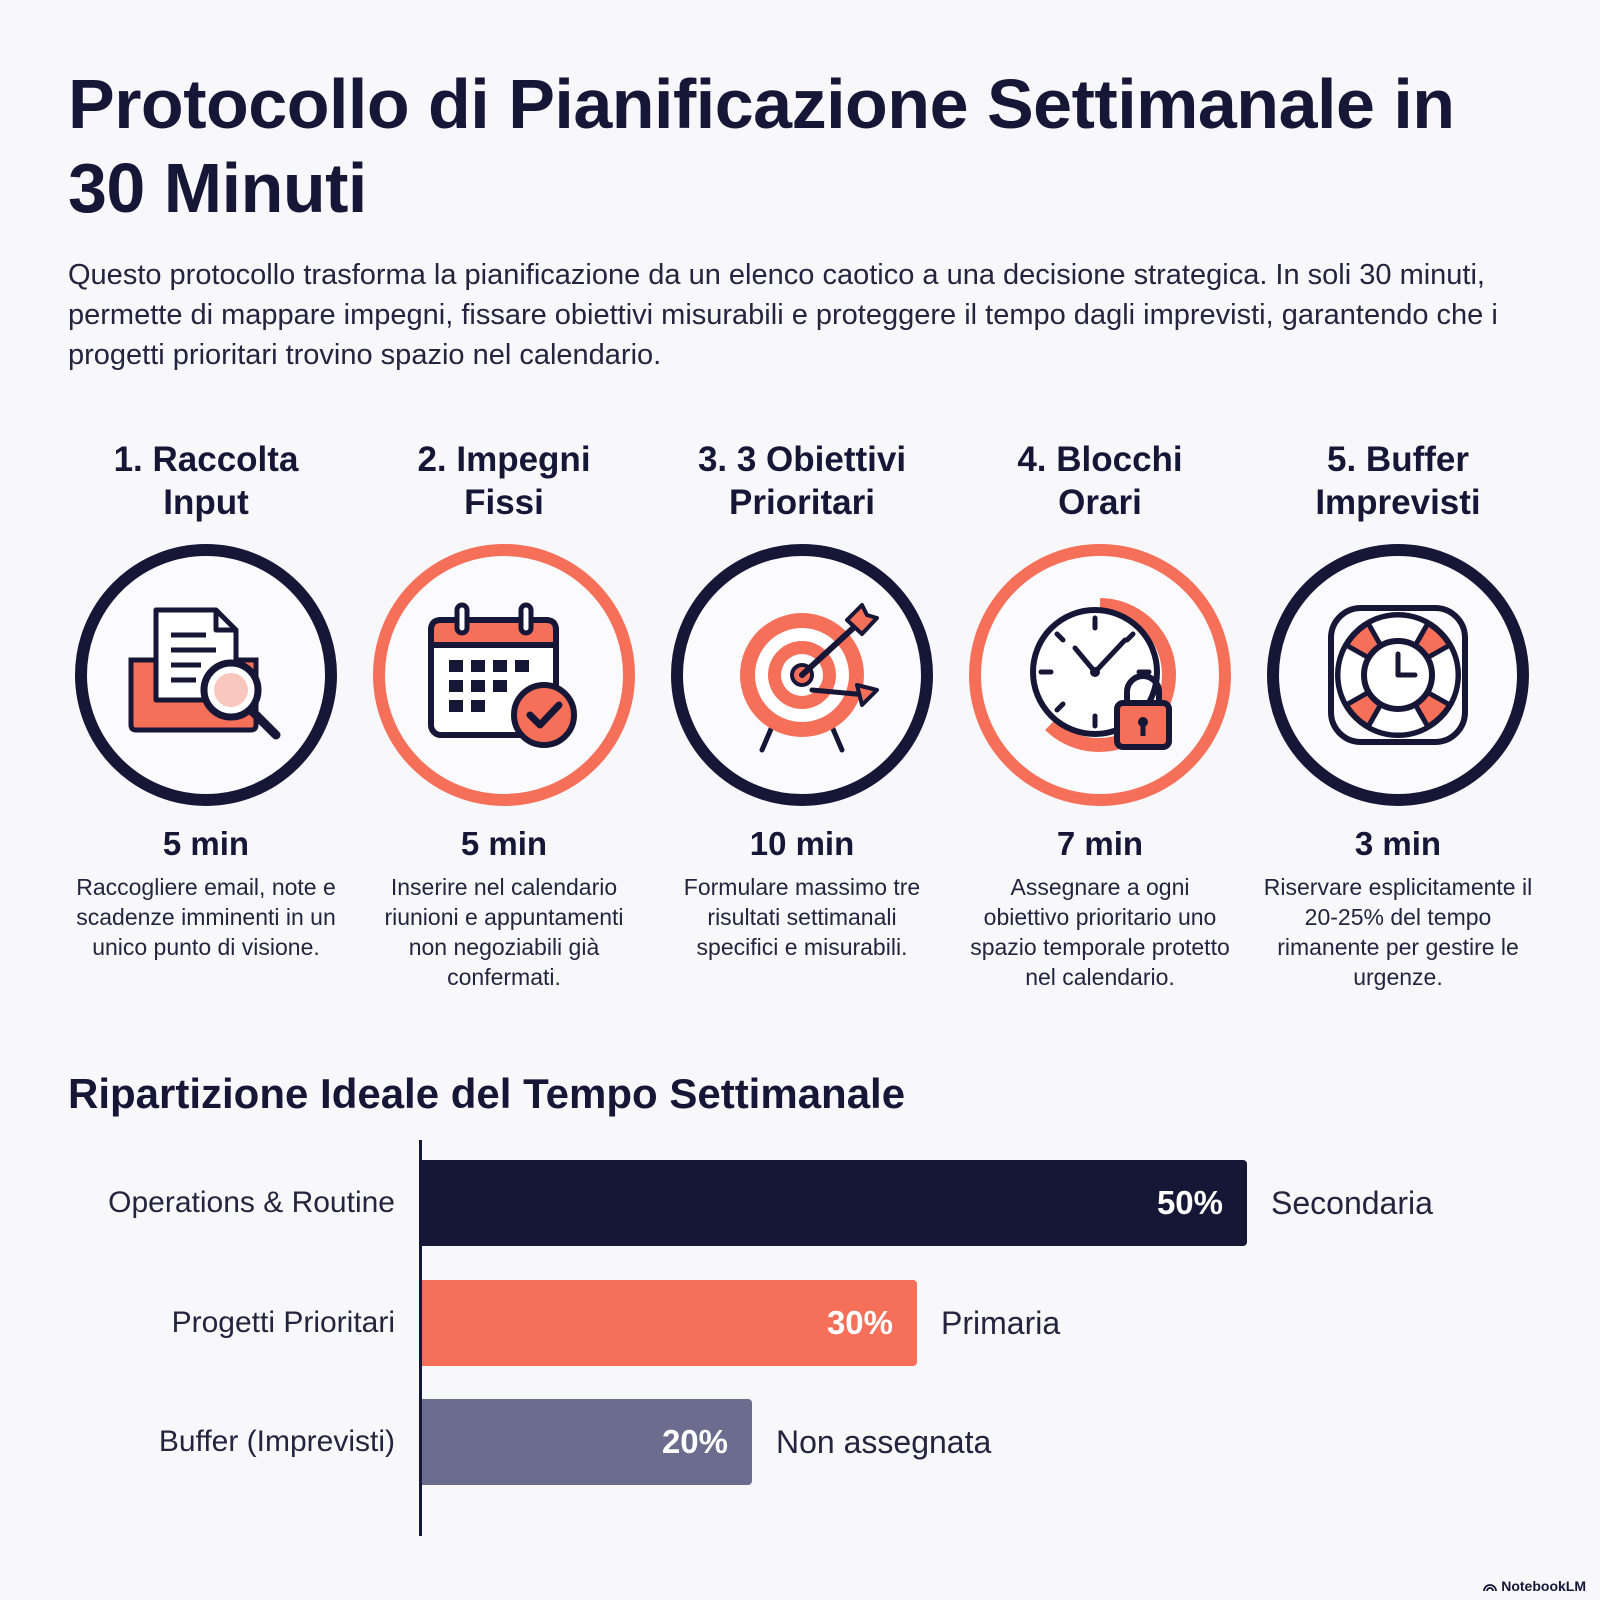 This screenshot has width=1600, height=1600. I want to click on step-duration: 10 min, so click(802, 843).